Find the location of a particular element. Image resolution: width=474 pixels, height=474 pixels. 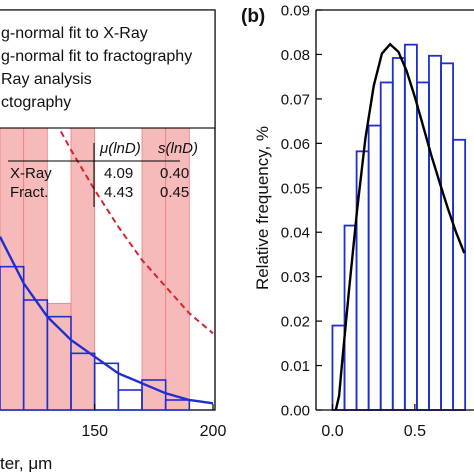

panel-a-x-ticks: 150 200 is located at coordinates (153, 422).